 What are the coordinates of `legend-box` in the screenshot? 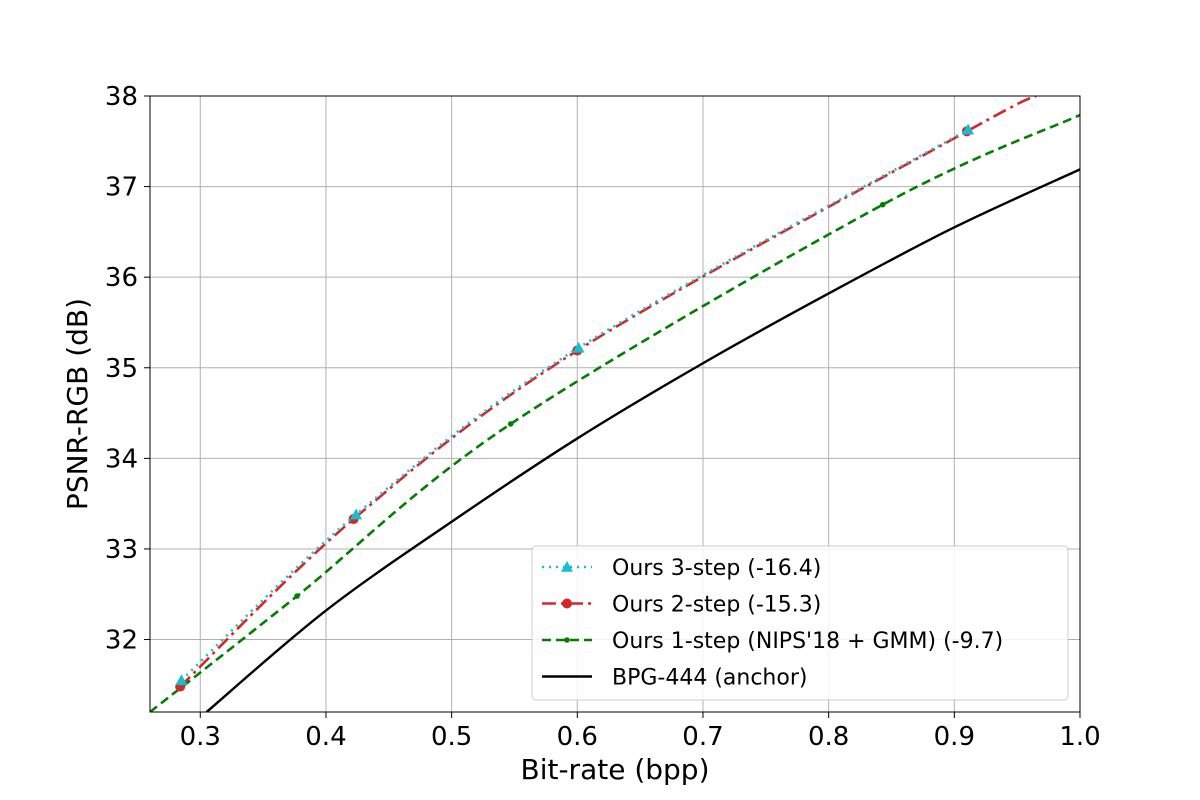 It's located at (800, 623).